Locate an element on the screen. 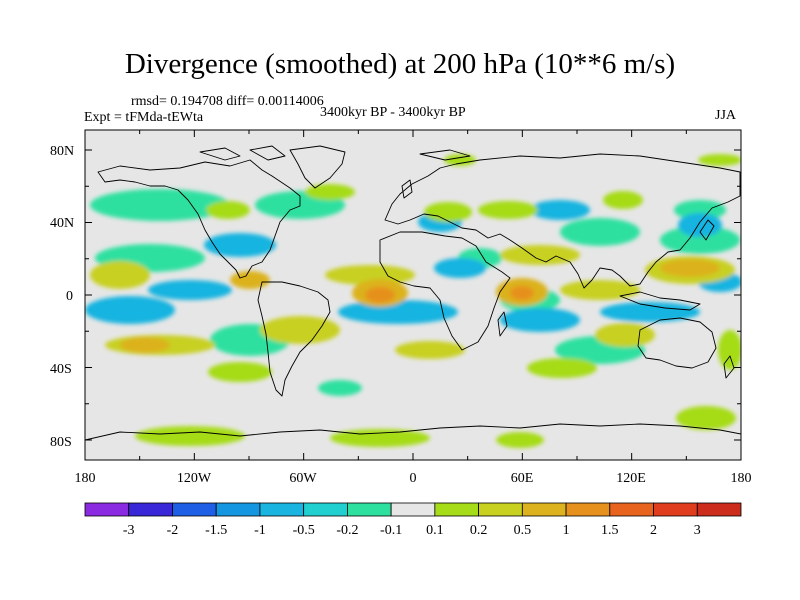  x-tick-label: 120W is located at coordinates (194, 478).